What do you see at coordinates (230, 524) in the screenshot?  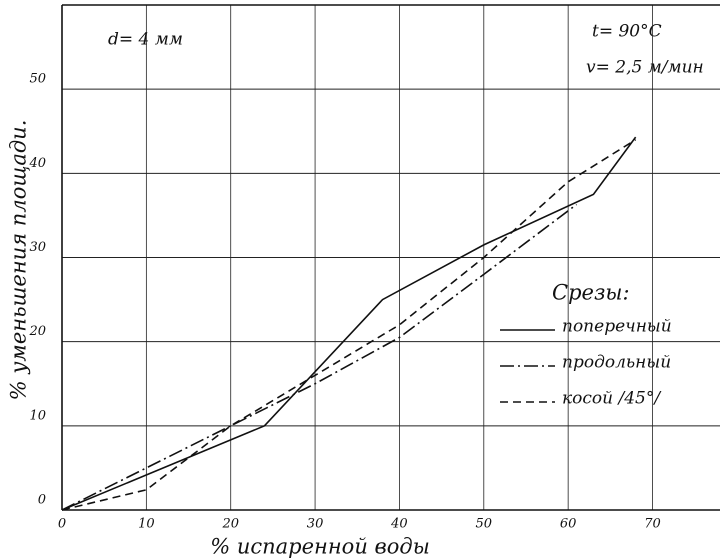 I see `x-tick-label: 20` at bounding box center [230, 524].